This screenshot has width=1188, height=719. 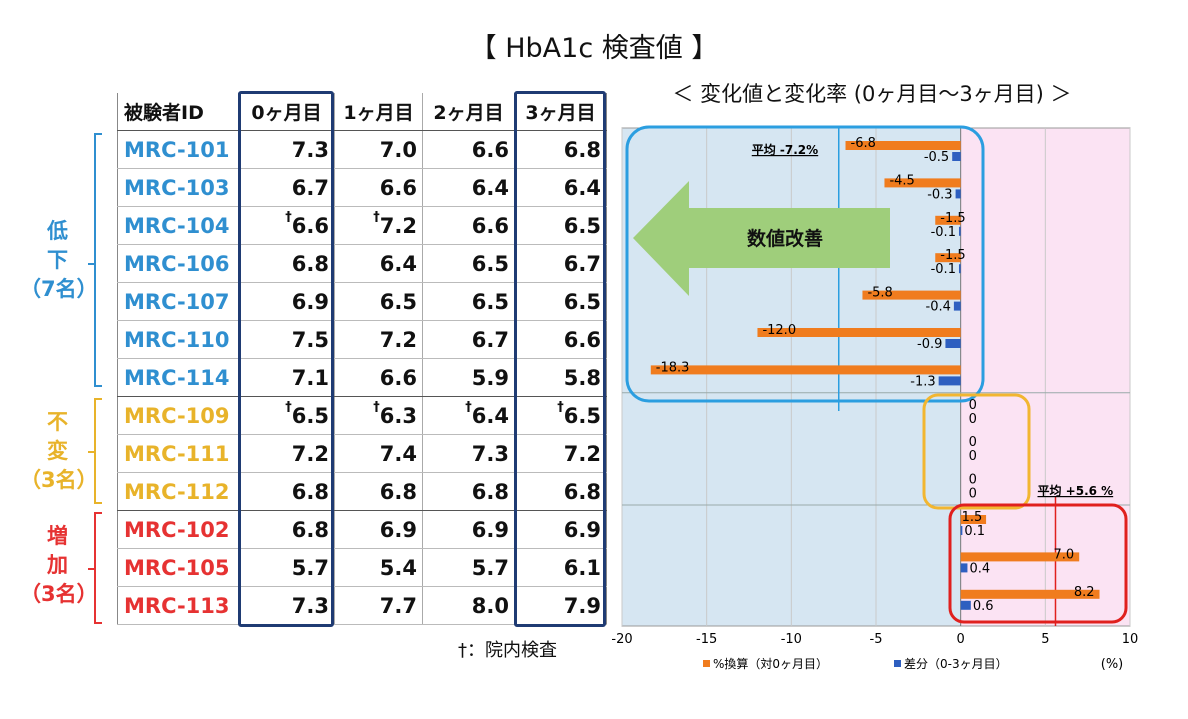 What do you see at coordinates (378, 112) in the screenshot?
I see `header-month-1: 1ヶ月目` at bounding box center [378, 112].